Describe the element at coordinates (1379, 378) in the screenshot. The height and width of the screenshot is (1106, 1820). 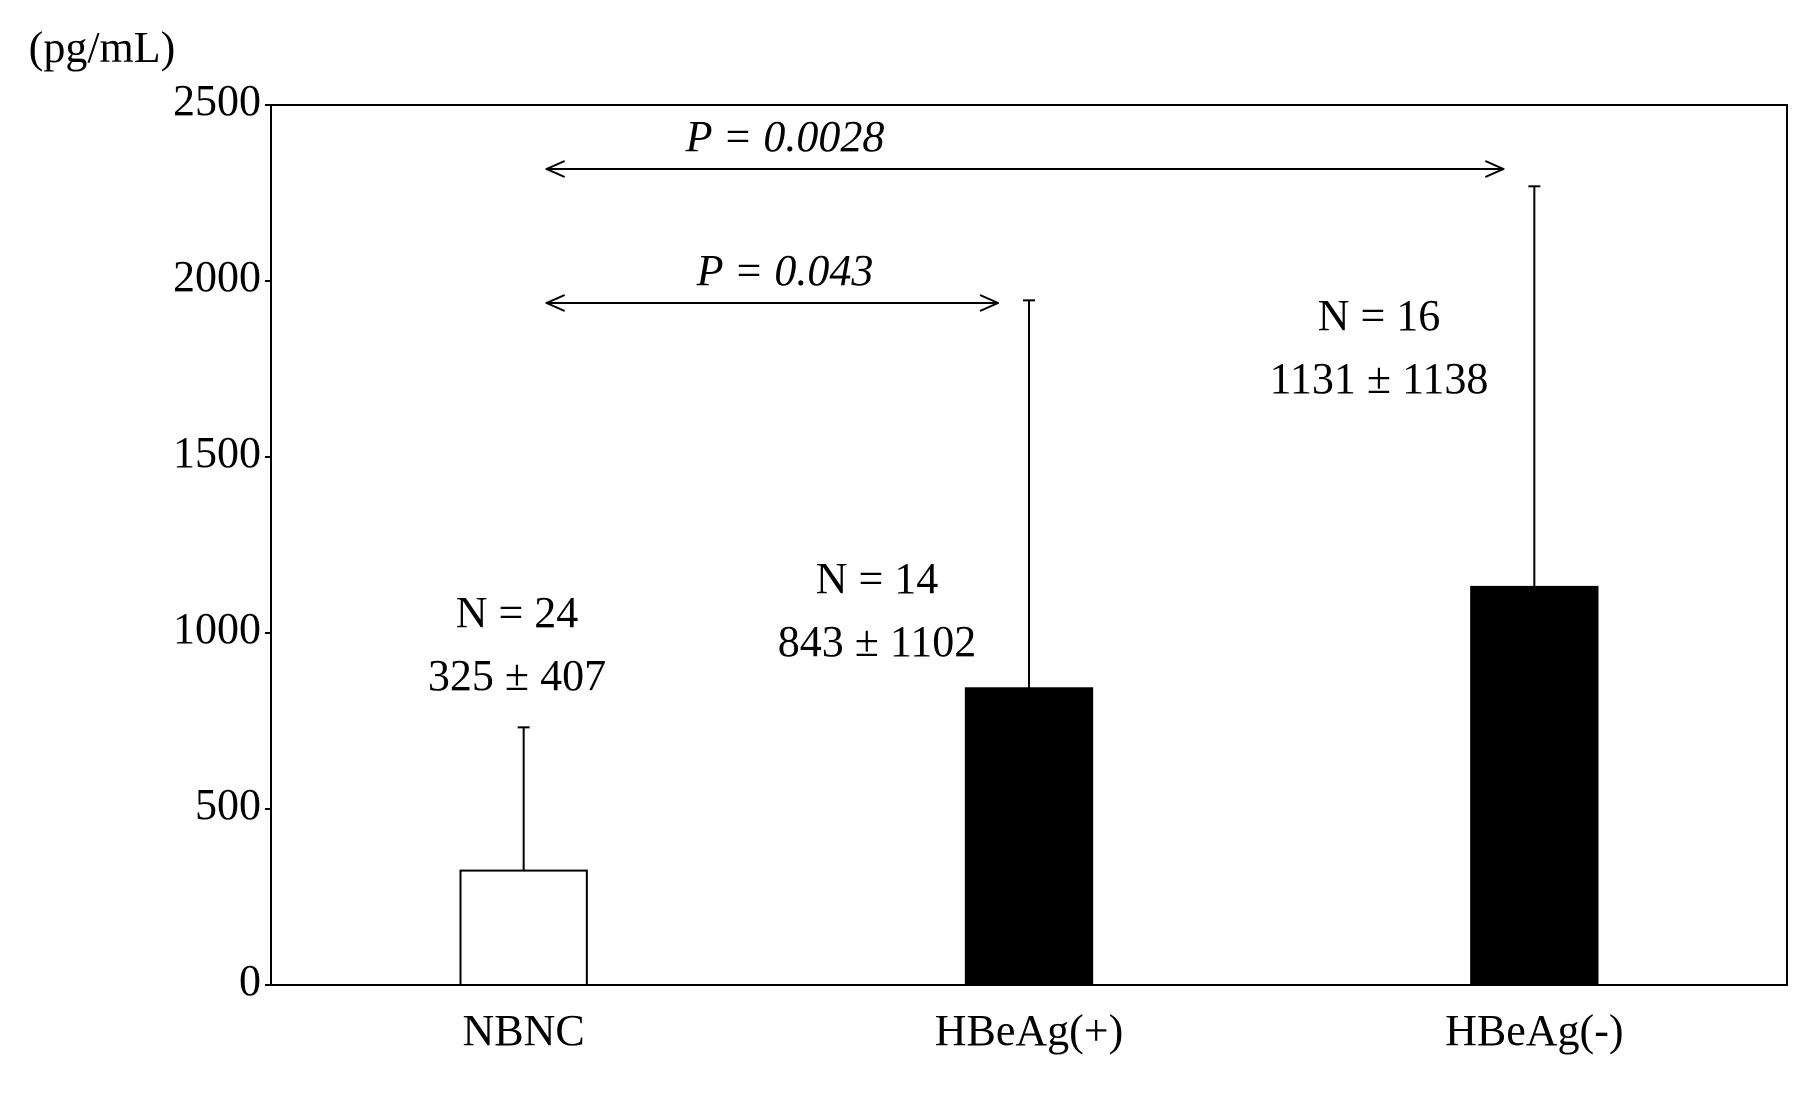
I see `value-label: 1131 ± 1138` at that location.